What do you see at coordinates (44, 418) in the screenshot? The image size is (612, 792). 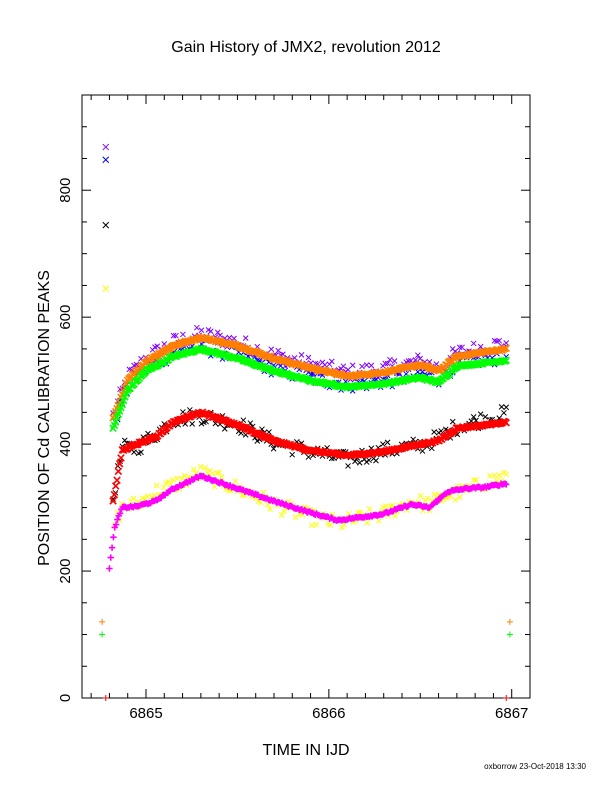 I see `y-axis-label: POSITION OF Cd CALIBRATION PEAKS` at bounding box center [44, 418].